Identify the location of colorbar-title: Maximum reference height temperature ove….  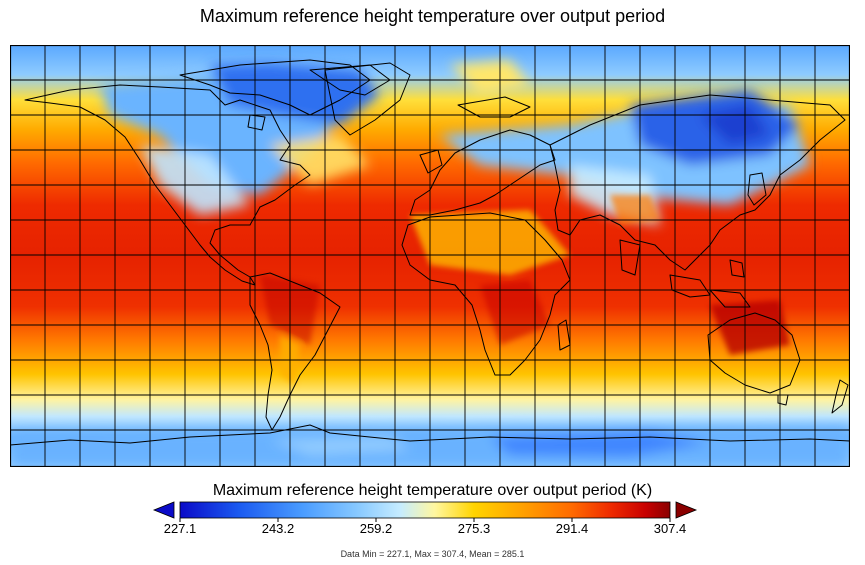
(432, 490).